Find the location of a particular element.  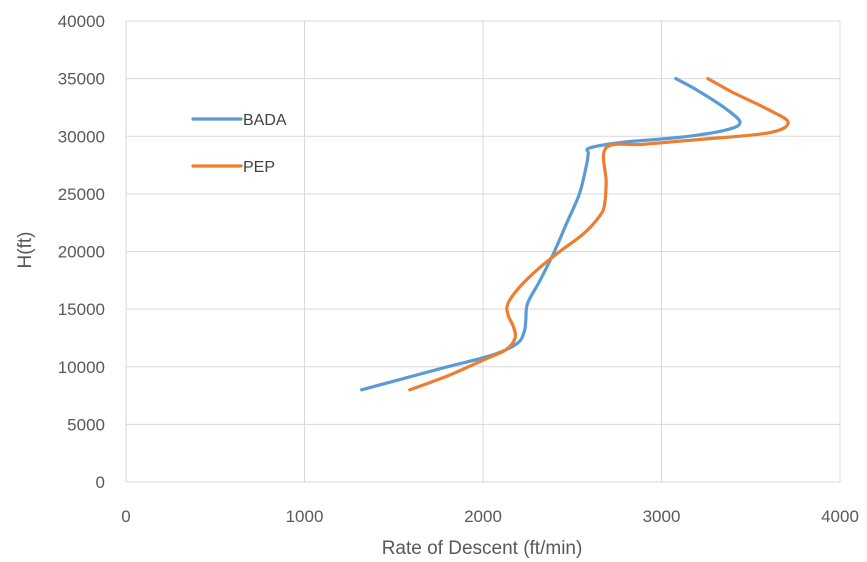

y-tick-label: 10000 is located at coordinates (81, 367).